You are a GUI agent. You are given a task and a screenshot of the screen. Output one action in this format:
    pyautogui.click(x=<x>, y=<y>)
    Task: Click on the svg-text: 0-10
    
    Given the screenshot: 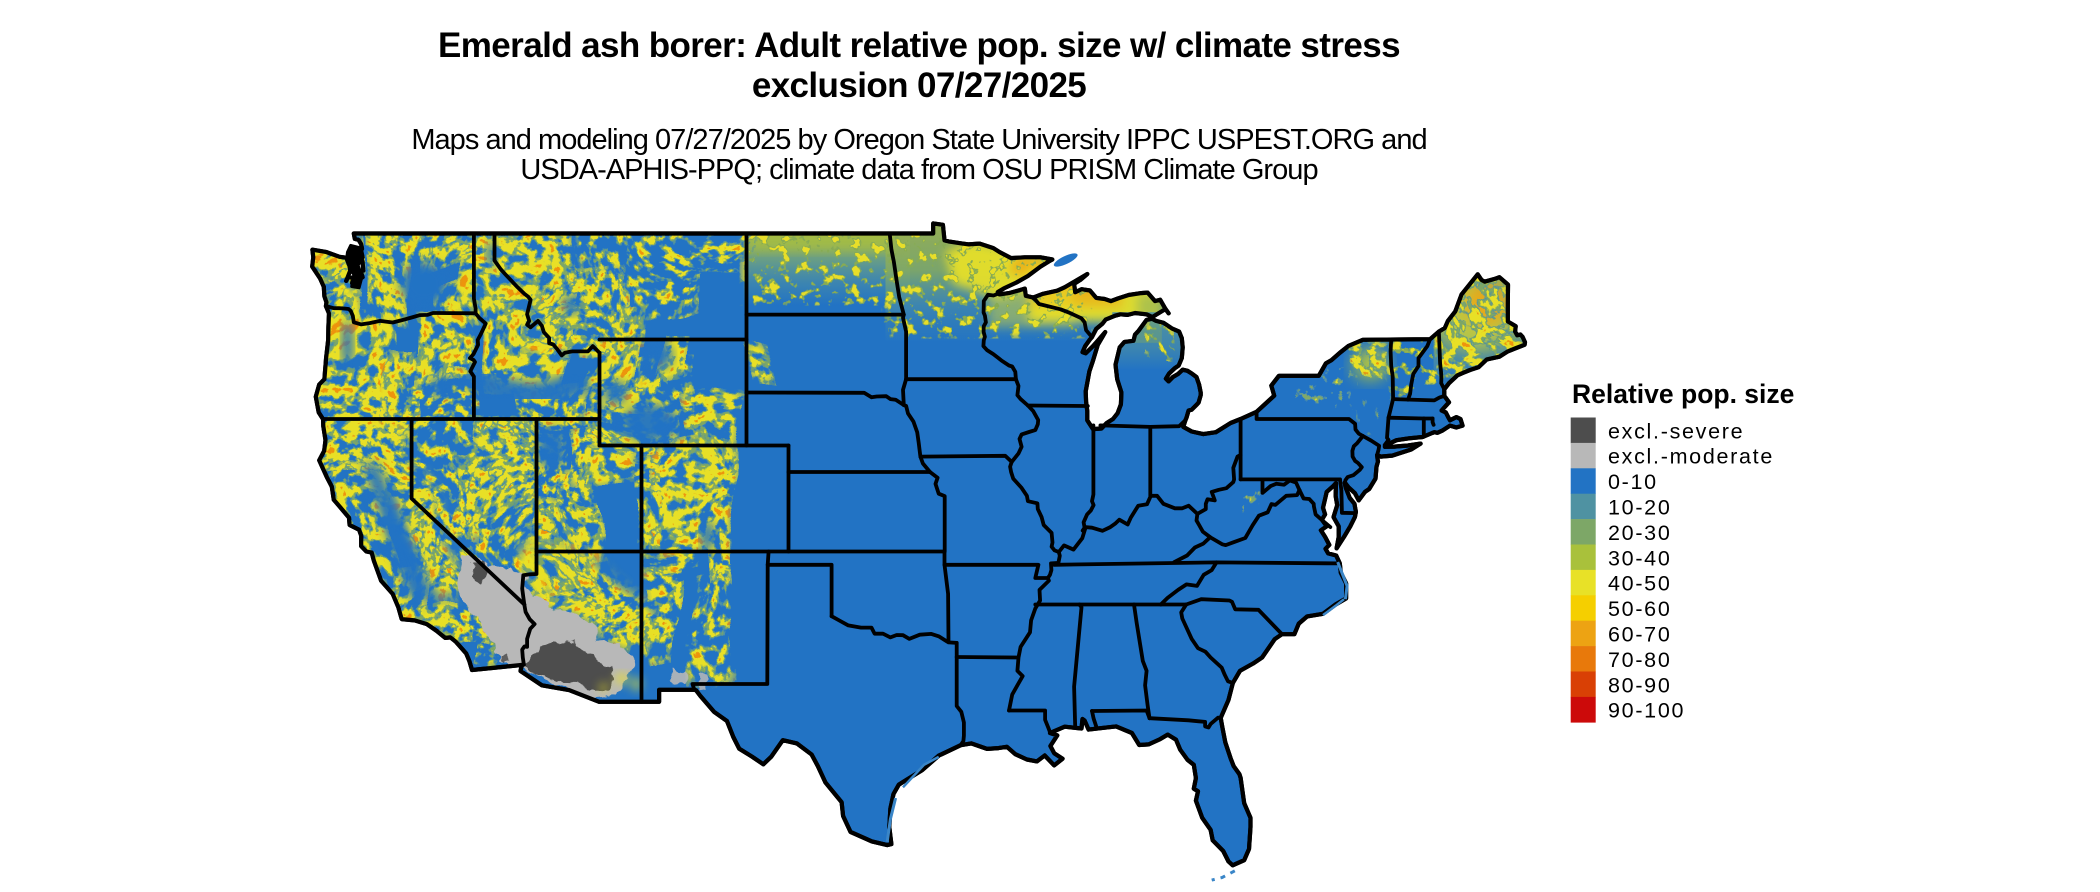 What is the action you would take?
    pyautogui.click(x=1633, y=482)
    